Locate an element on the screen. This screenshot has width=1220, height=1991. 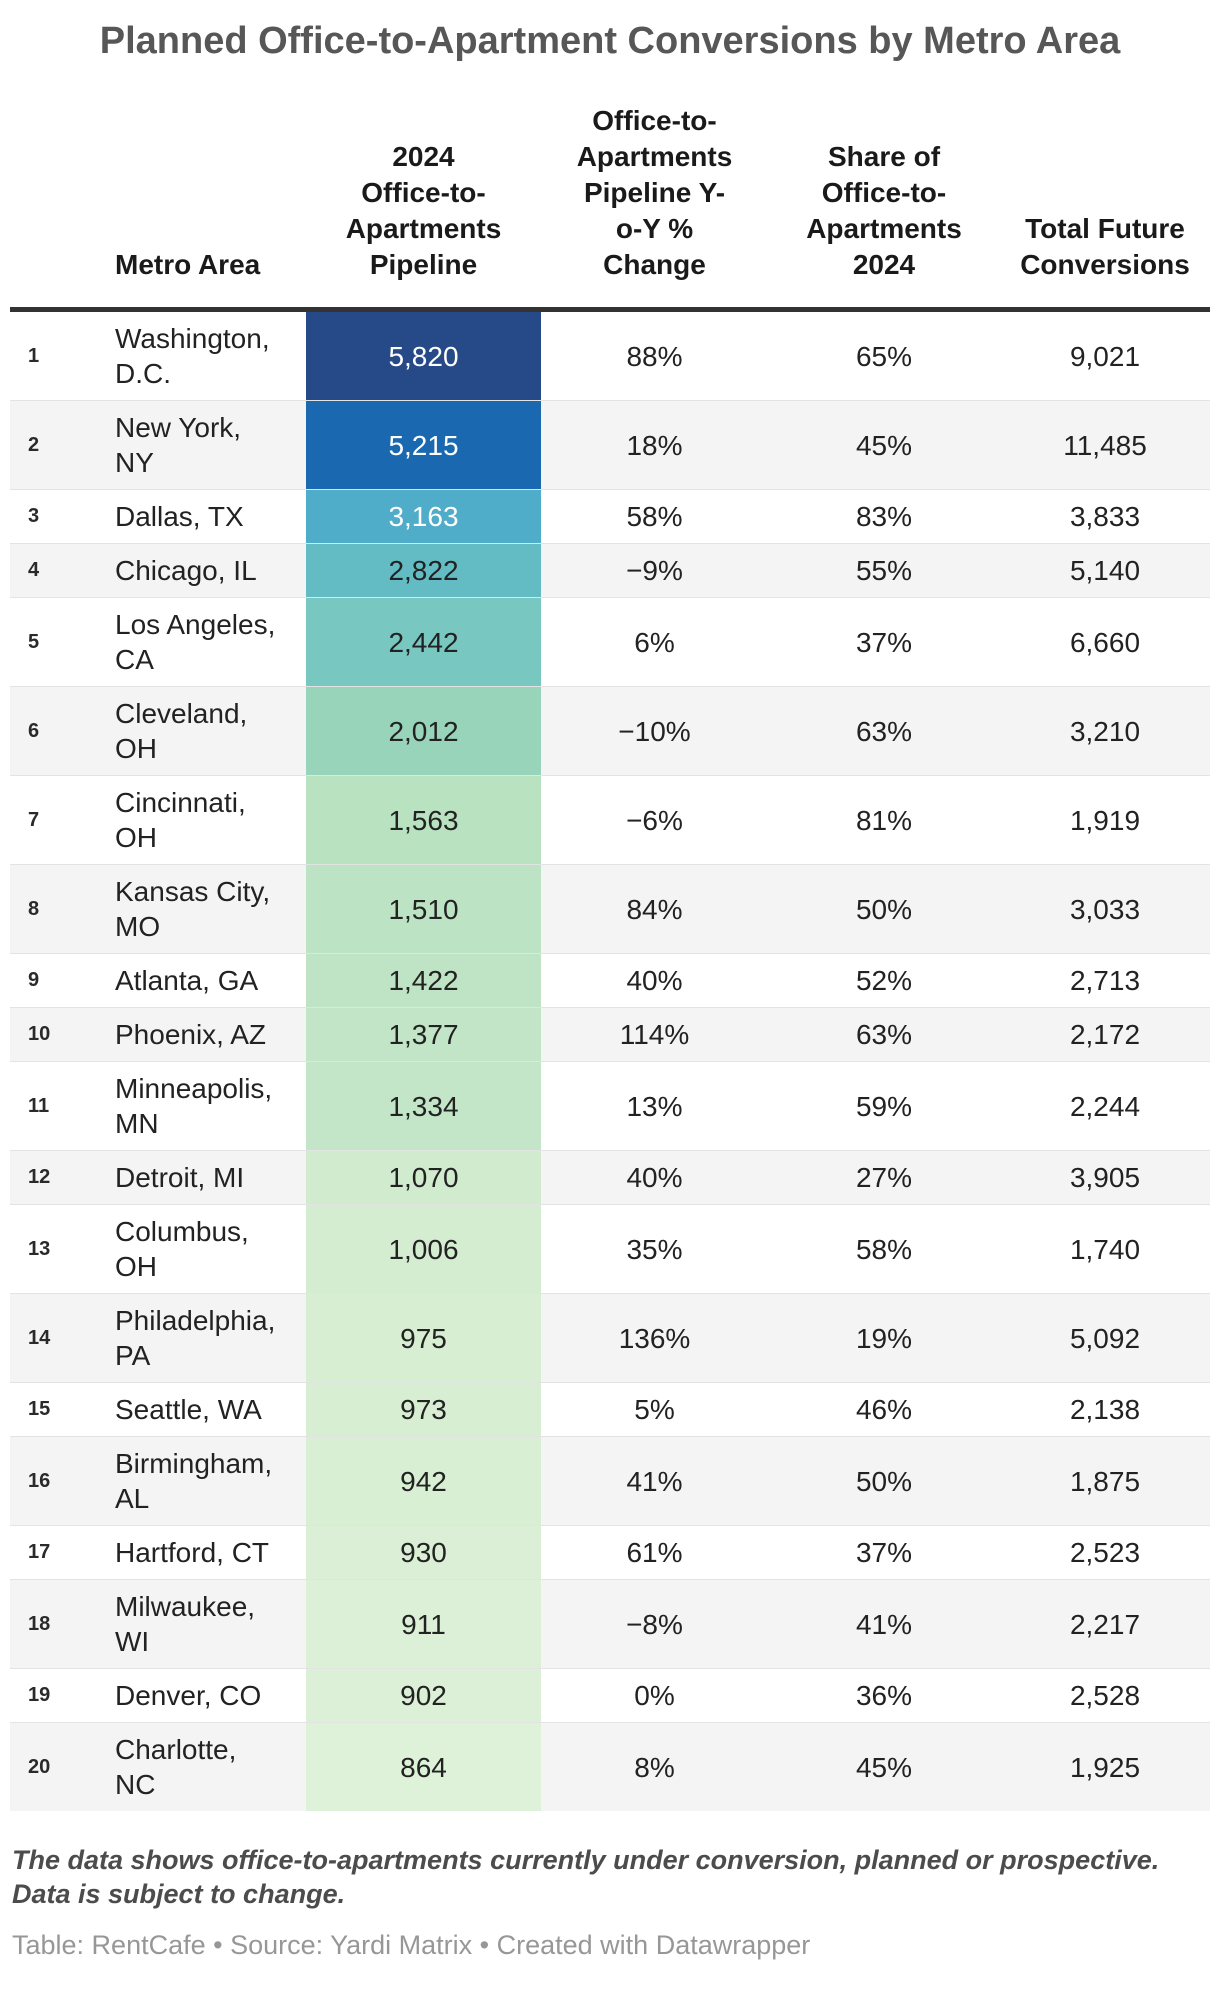
pipeline-value-cell: 1,006 is located at coordinates (423, 1249).